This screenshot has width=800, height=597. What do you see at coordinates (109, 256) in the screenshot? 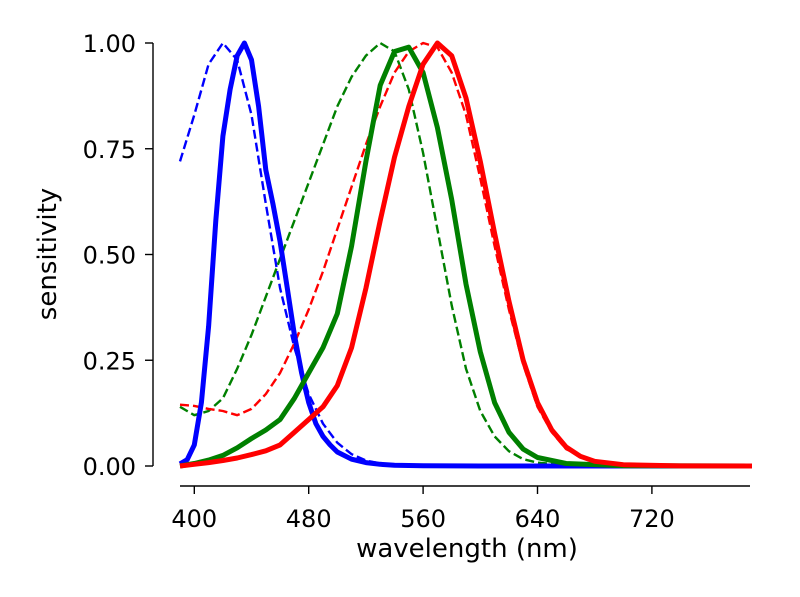
I see `y-tick-label: 0.50` at bounding box center [109, 256].